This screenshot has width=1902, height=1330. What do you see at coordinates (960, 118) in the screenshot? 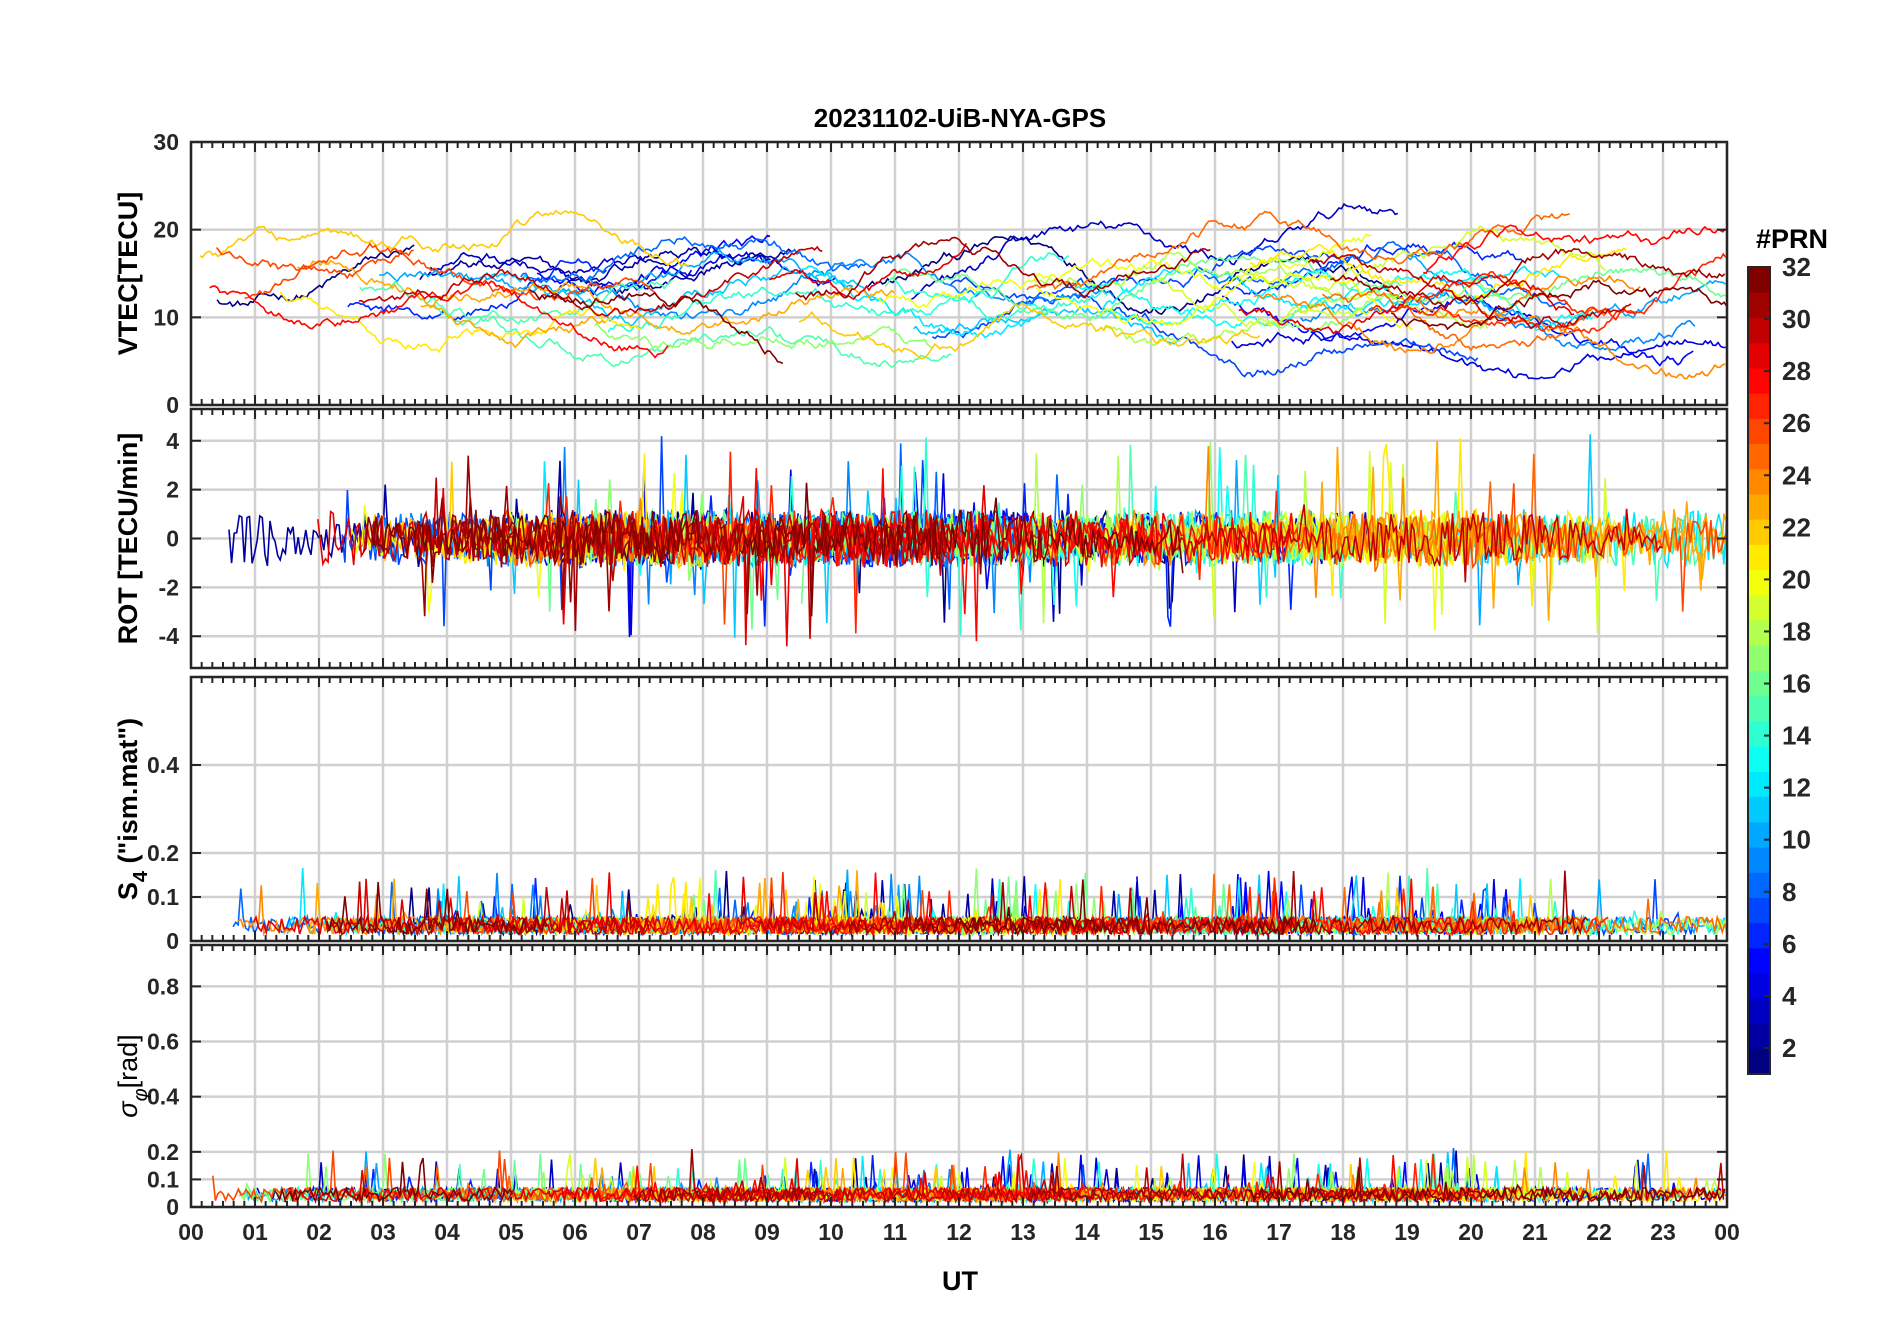
I see `chart-title: 20231102-UiB-NYA-GPS` at bounding box center [960, 118].